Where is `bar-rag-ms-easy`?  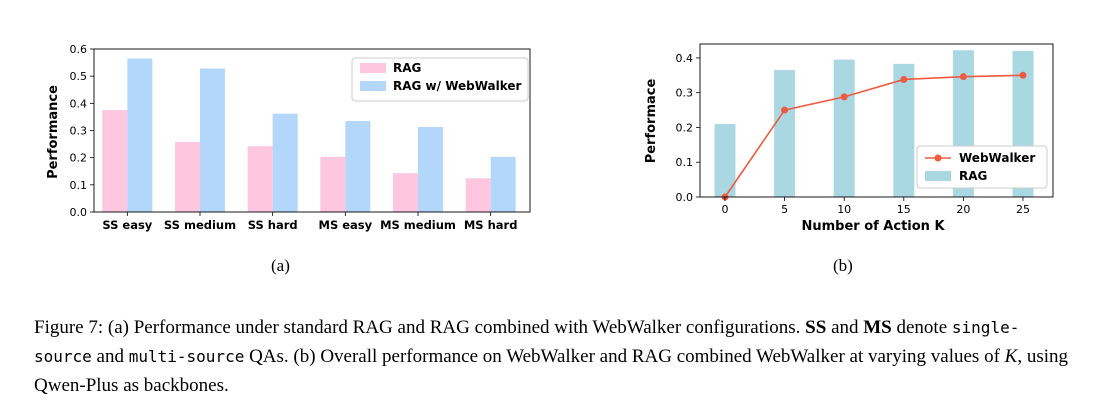
bar-rag-ms-easy is located at coordinates (333, 184).